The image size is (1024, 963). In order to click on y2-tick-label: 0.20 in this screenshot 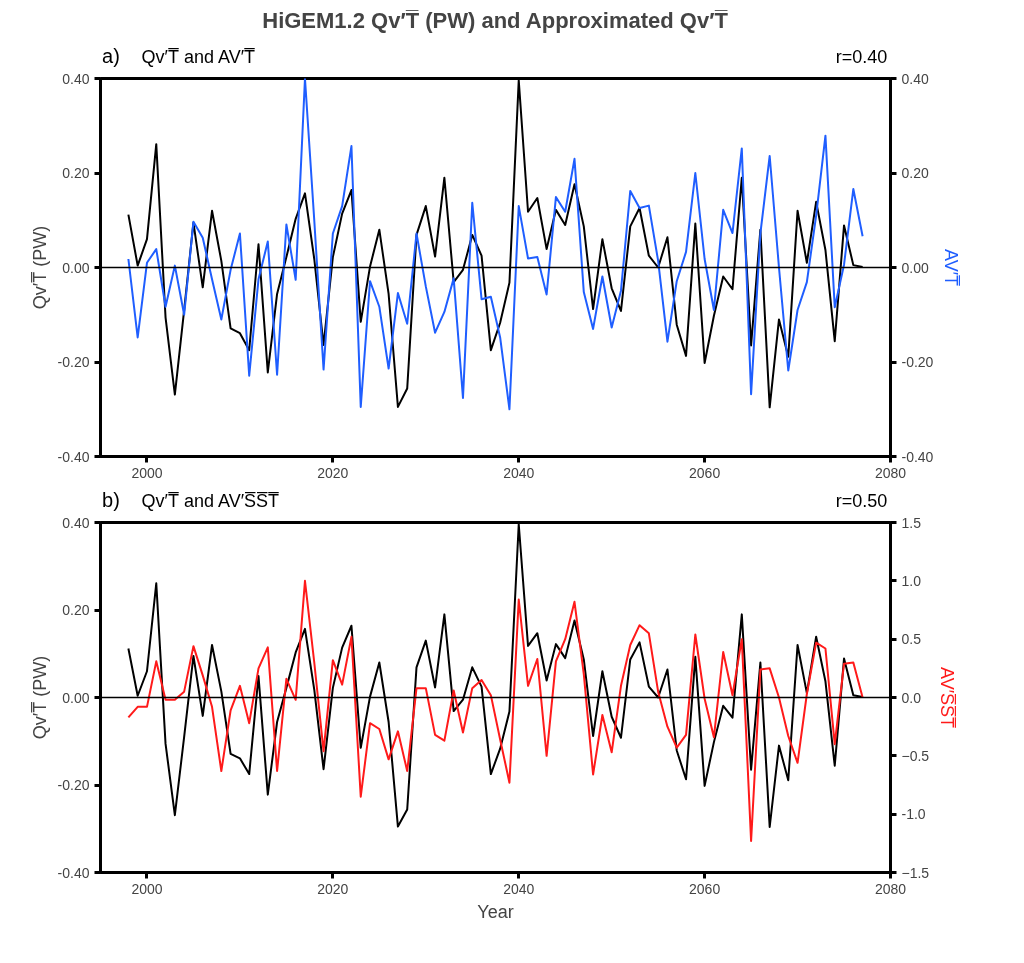, I will do `click(915, 173)`.